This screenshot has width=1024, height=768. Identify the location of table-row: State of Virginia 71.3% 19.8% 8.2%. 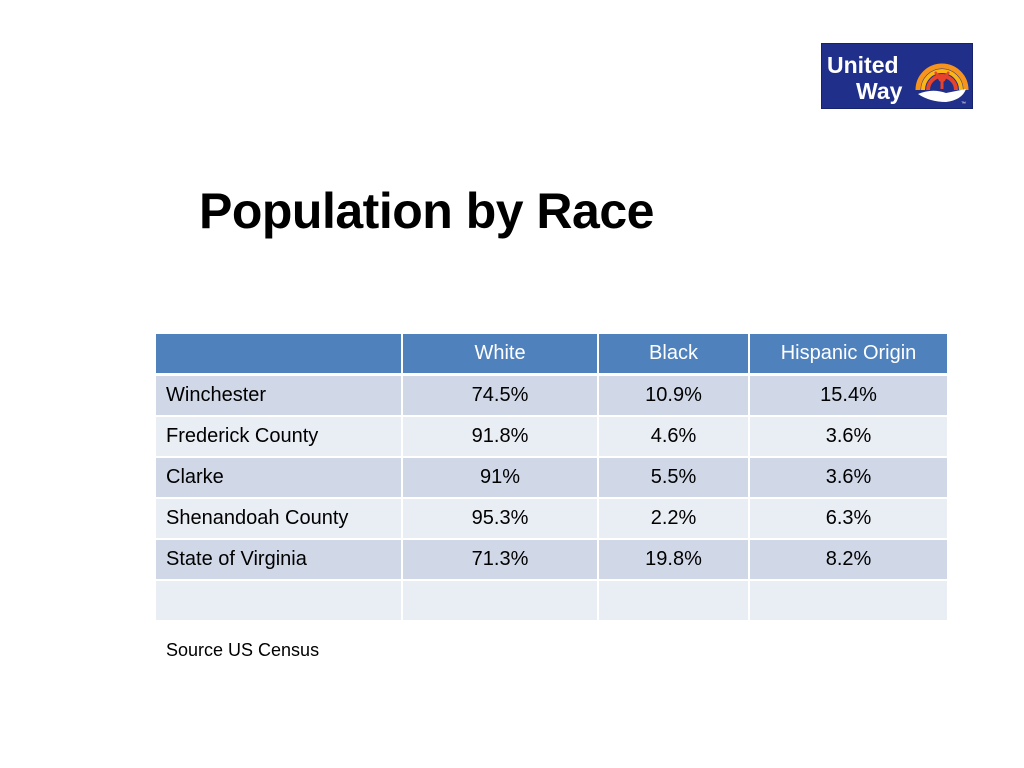
(551, 559).